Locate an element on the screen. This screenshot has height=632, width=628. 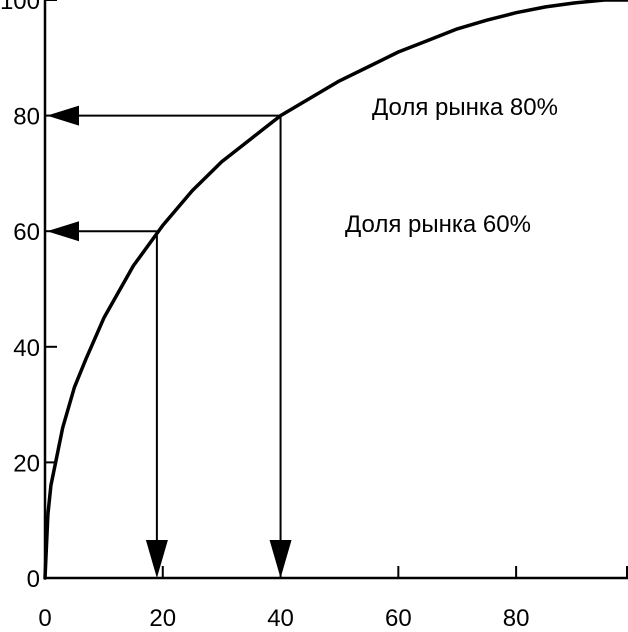
y-tick-label: 60 is located at coordinates (26, 232).